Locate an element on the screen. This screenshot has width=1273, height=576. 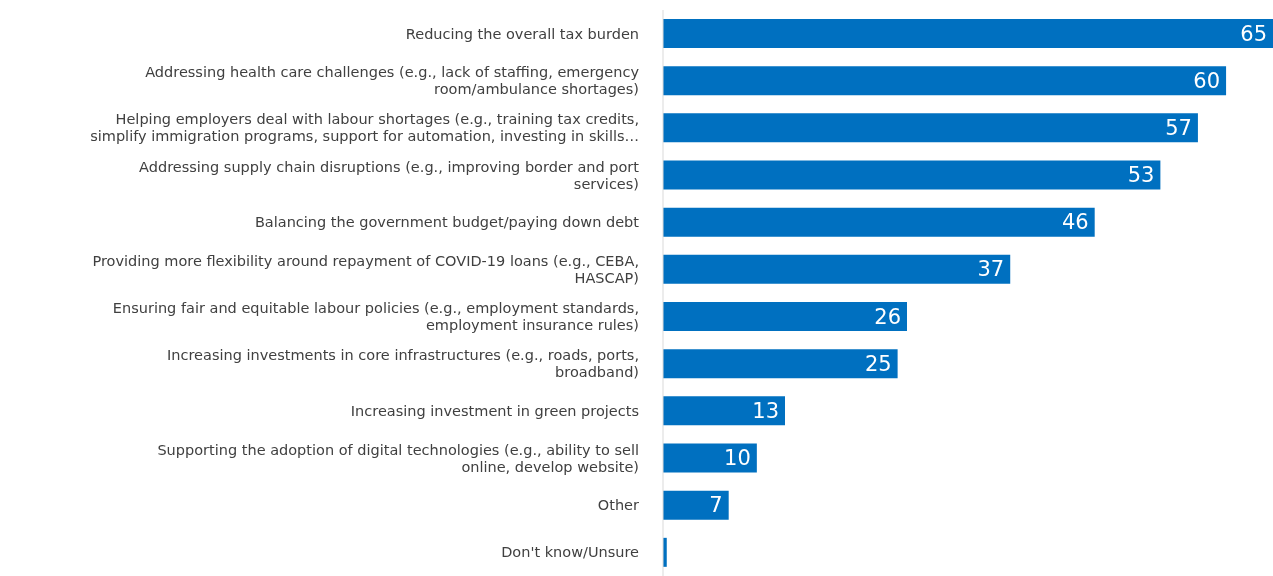
y-tick-label: Providing more flexibility around repayment of COVID-19 loans (e.g., CEBA, HASCAP) is located at coordinates (365, 269).